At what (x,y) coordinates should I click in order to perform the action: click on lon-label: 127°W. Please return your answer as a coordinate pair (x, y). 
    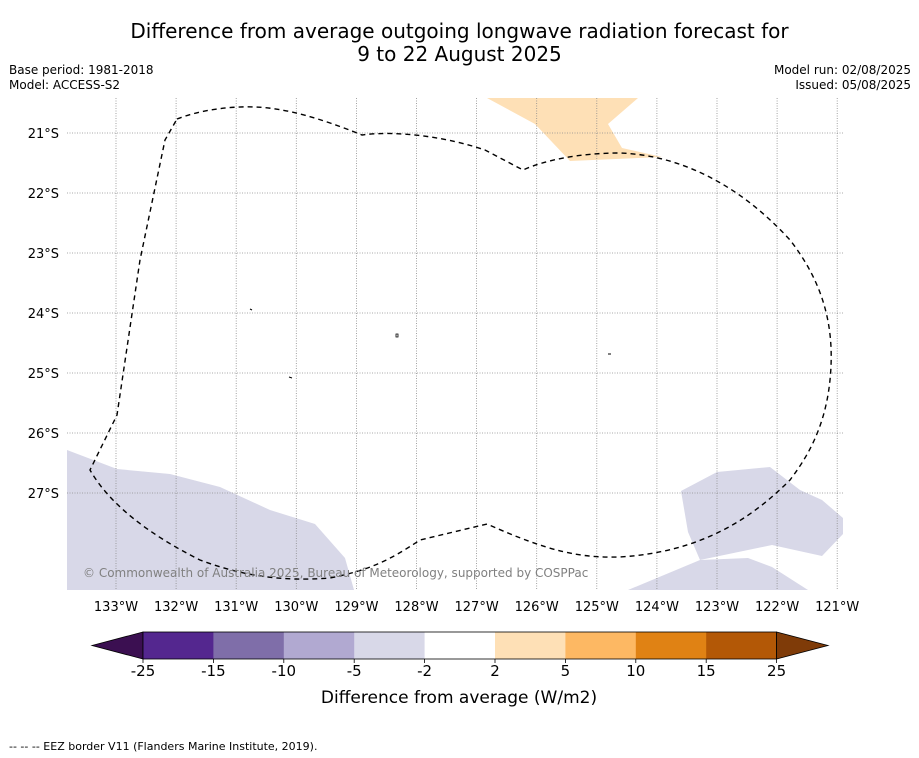
    Looking at the image, I should click on (477, 607).